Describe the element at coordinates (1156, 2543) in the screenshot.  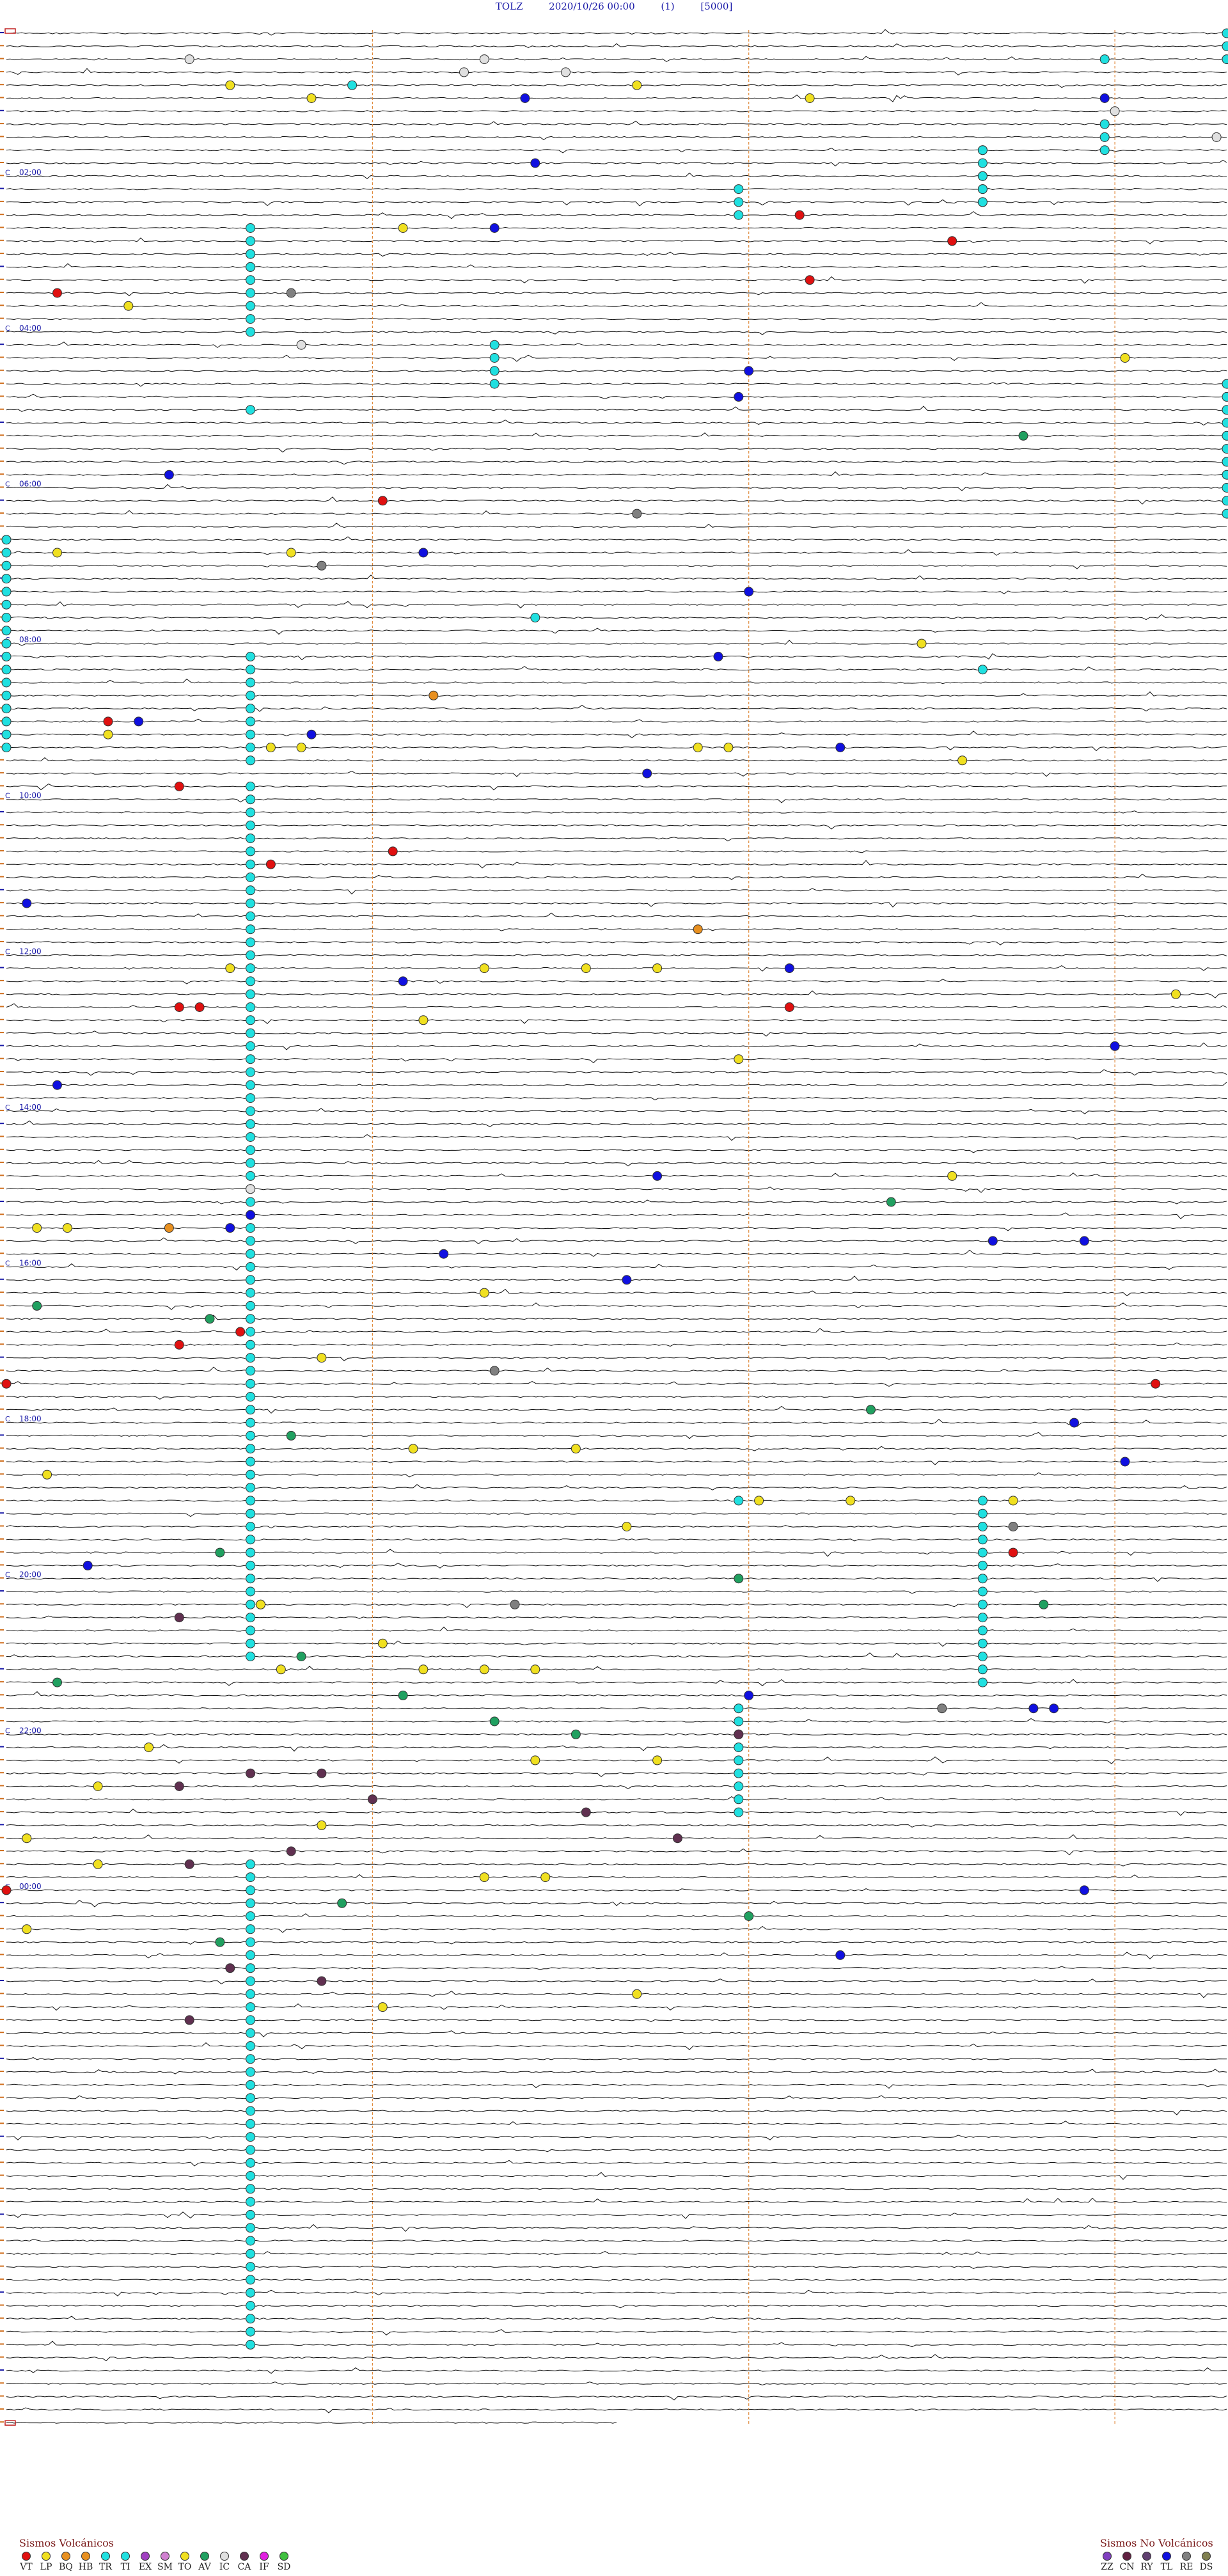
I see `legend-nonvolcanic-title: Sismos No Volcánicos` at that location.